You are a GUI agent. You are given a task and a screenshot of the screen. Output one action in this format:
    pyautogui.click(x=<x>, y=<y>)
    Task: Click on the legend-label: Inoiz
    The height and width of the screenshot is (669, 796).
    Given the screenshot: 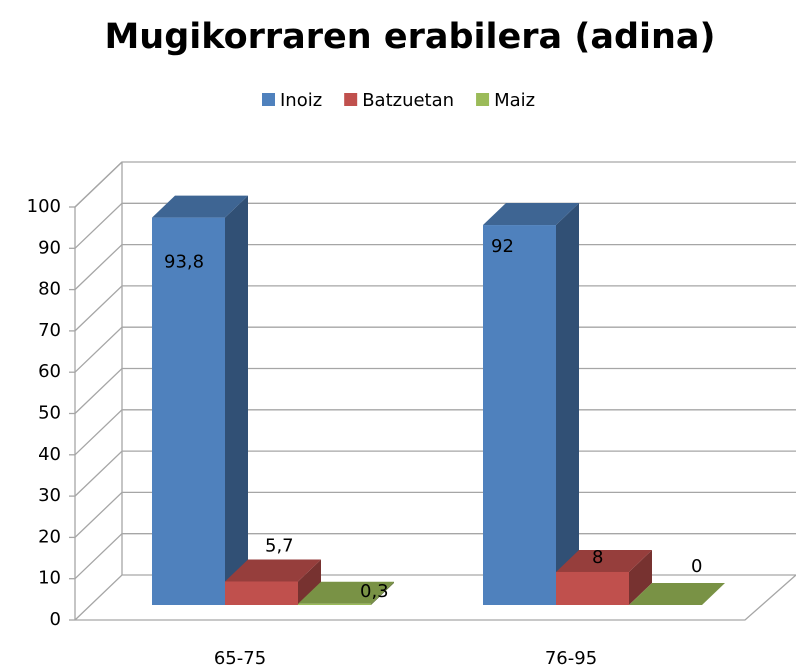 What is the action you would take?
    pyautogui.click(x=301, y=100)
    